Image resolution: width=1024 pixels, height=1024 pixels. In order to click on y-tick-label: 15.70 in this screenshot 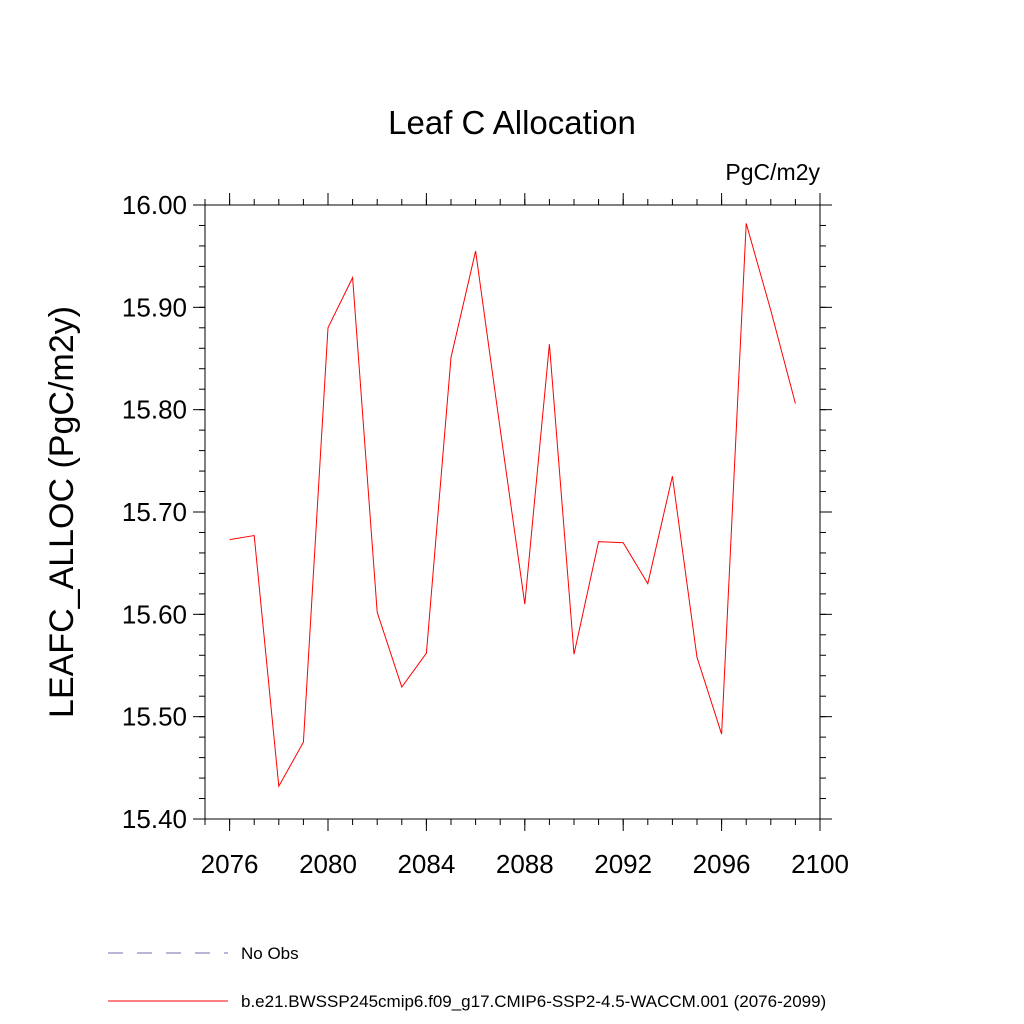, I will do `click(154, 512)`.